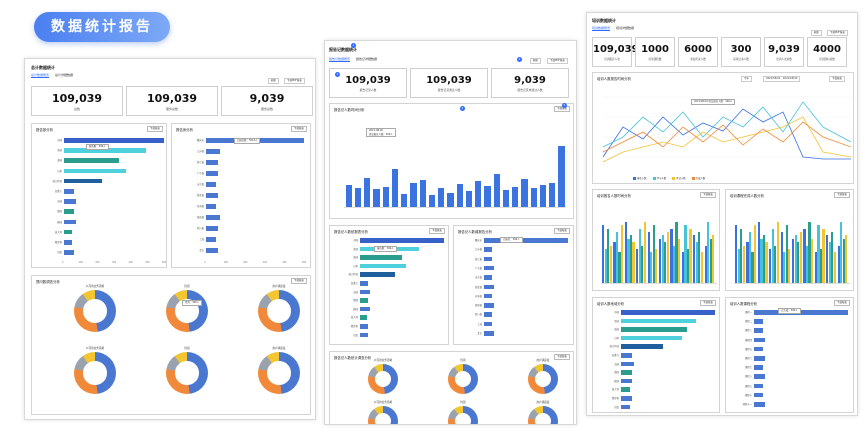 This screenshot has width=866, height=433. Describe the element at coordinates (367, 59) in the screenshot. I see `tab-details: 报告记详细数据` at that location.